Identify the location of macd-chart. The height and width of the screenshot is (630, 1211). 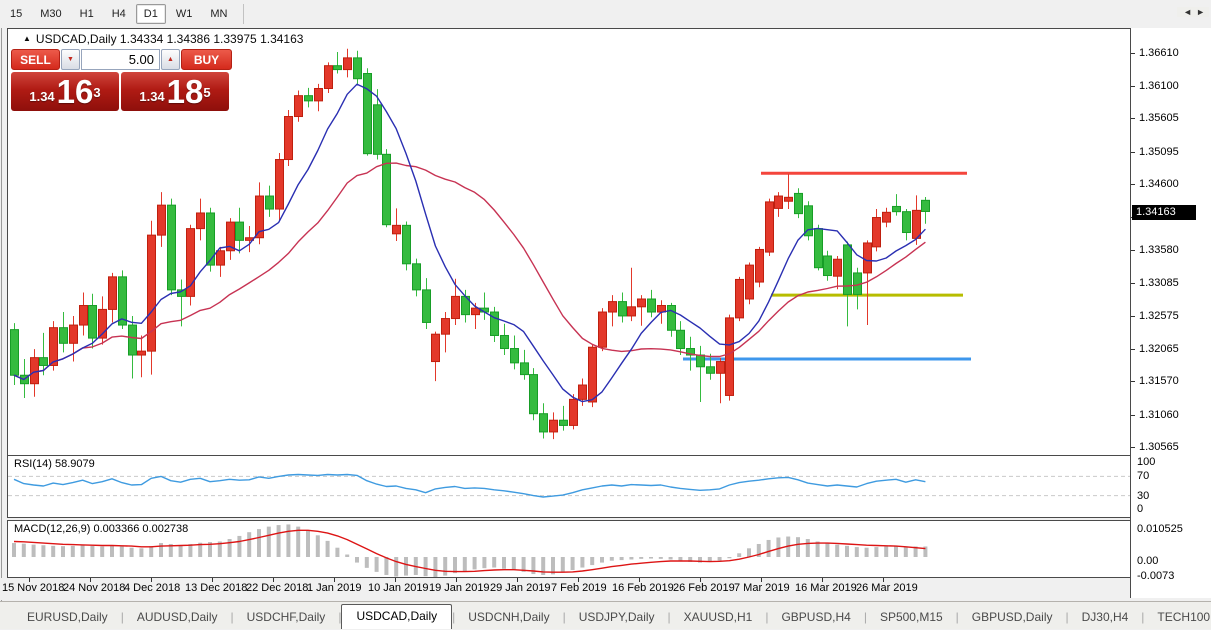
(569, 549).